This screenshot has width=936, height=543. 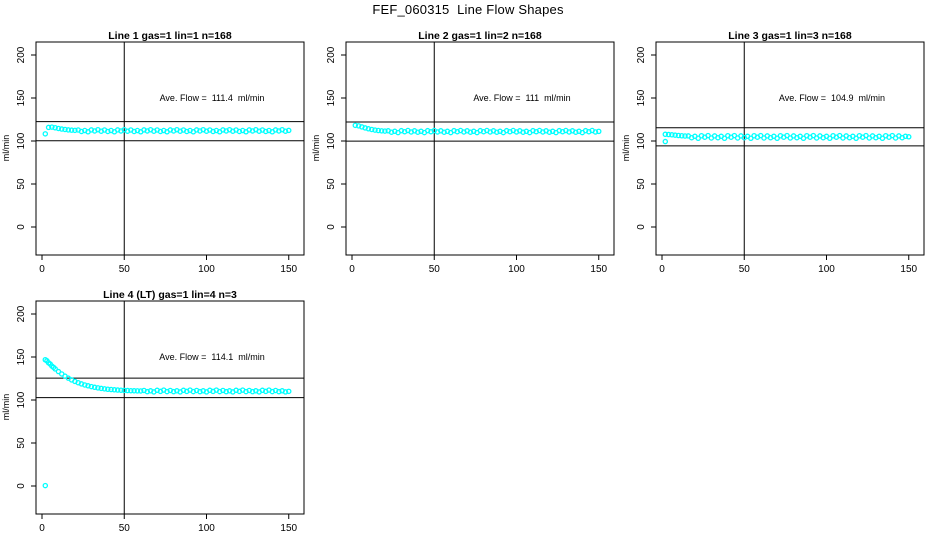 What do you see at coordinates (521, 98) in the screenshot?
I see `avg-flow-annotation: Ave. Flow = 111 ml/min` at bounding box center [521, 98].